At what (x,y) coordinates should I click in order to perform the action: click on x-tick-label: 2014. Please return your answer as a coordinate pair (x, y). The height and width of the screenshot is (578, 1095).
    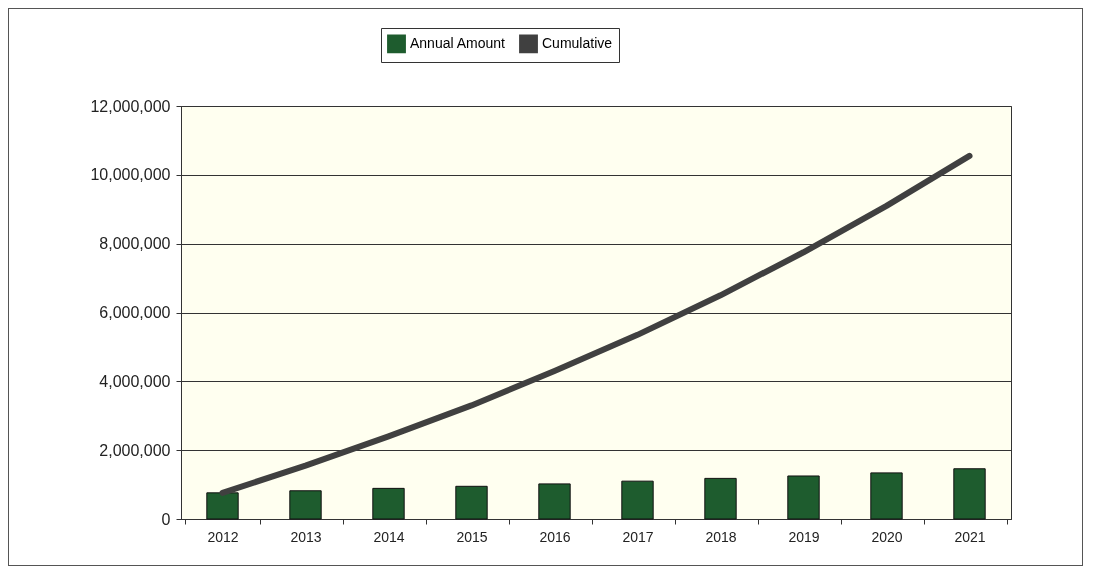
    Looking at the image, I should click on (389, 536).